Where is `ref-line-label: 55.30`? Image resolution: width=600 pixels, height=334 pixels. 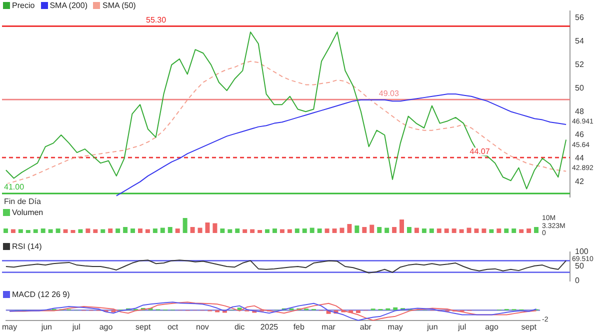 ref-line-label: 55.30 is located at coordinates (156, 19).